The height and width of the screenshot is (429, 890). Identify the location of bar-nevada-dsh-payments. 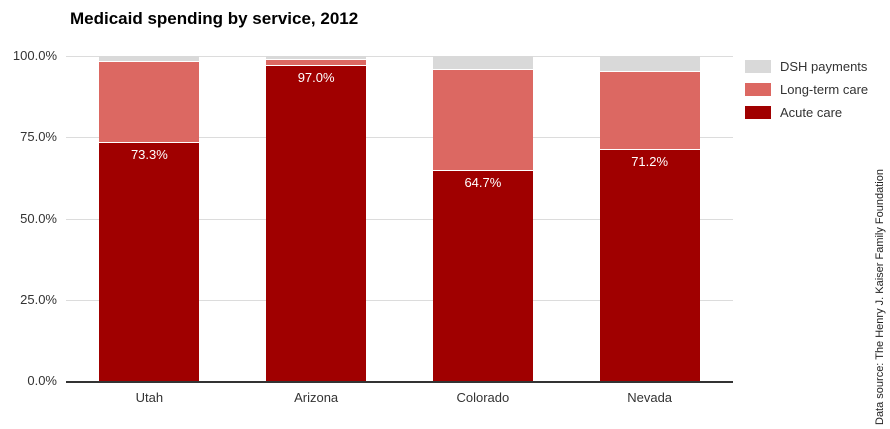
(649, 64).